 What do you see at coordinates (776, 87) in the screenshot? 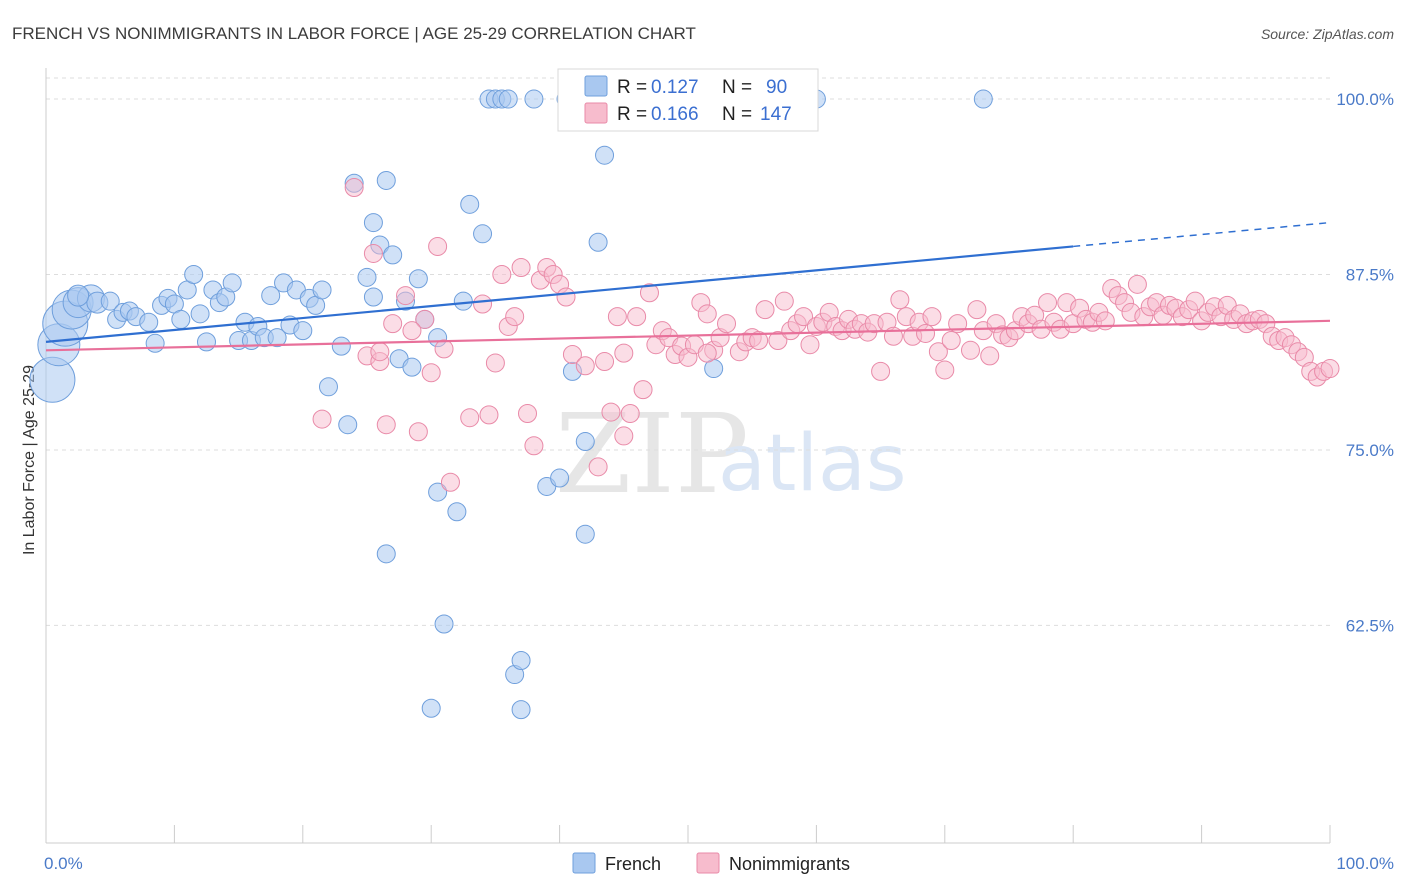
I see `legend-french-n-value: 90` at bounding box center [776, 87].